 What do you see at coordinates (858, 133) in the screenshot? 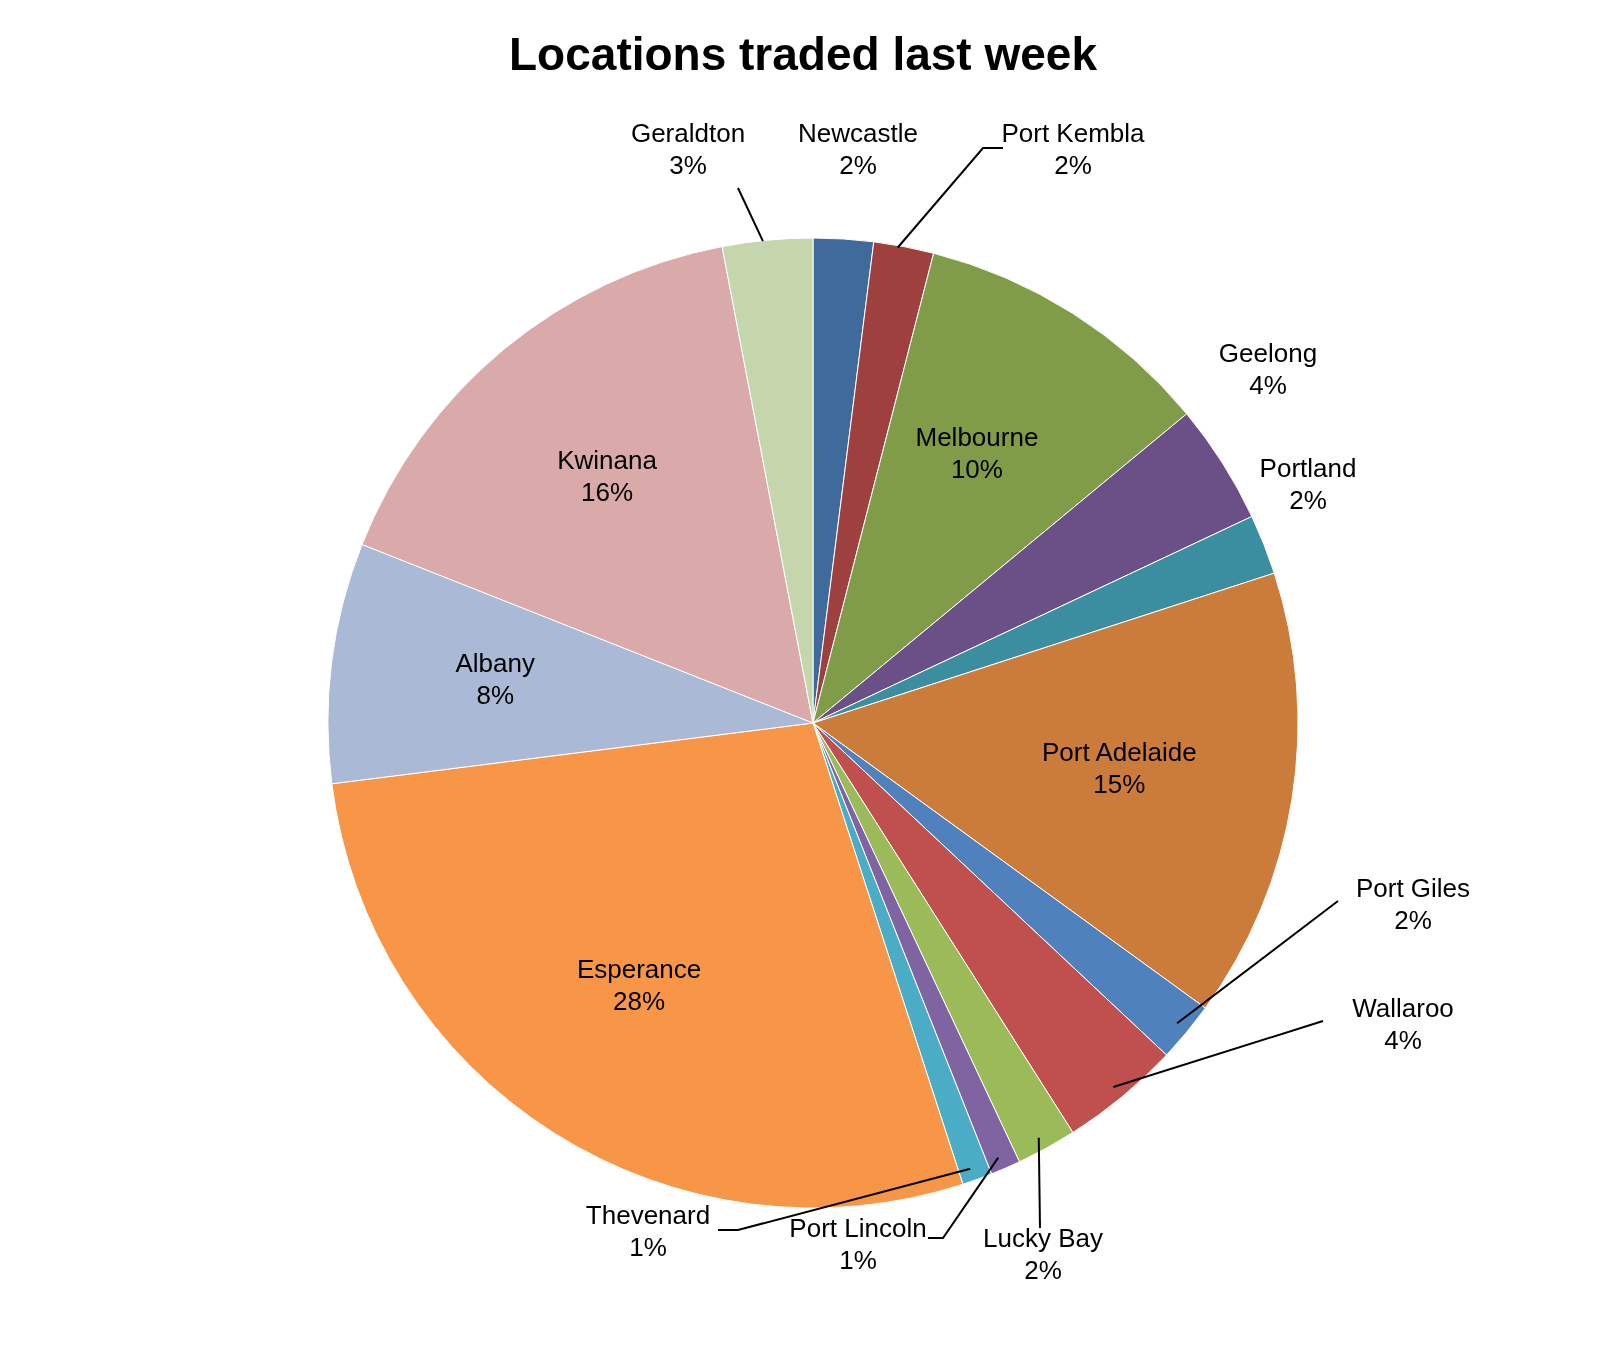
I see `slice-label: Newcastle` at bounding box center [858, 133].